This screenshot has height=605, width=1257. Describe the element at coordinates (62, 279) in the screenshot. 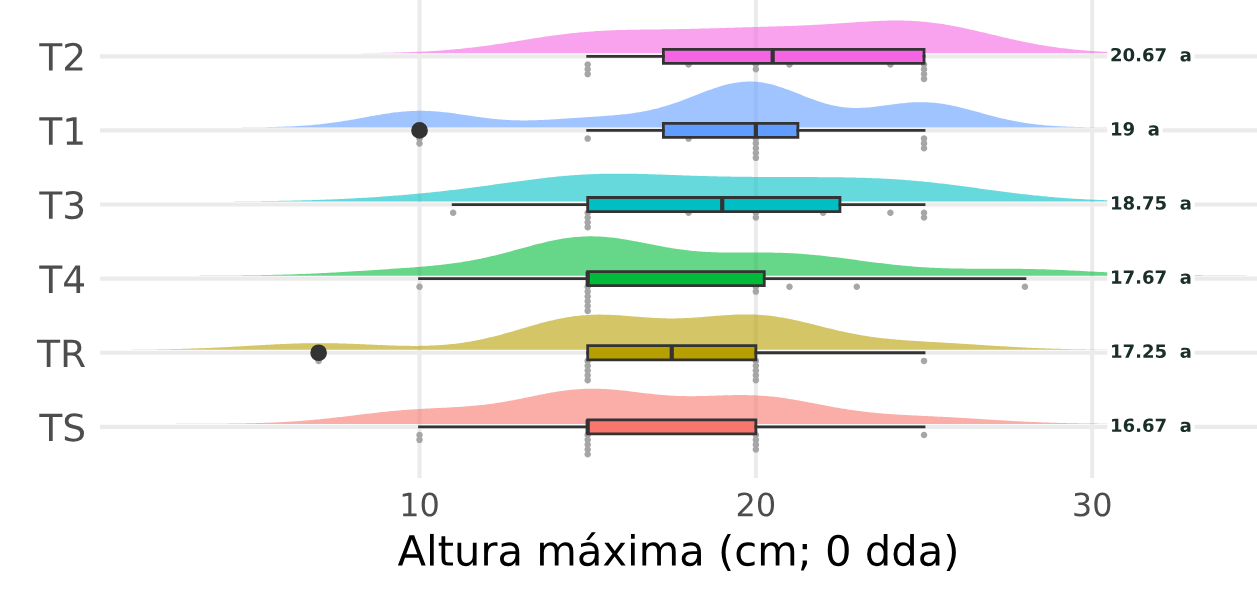

I see `y-tick-label: T4` at that location.